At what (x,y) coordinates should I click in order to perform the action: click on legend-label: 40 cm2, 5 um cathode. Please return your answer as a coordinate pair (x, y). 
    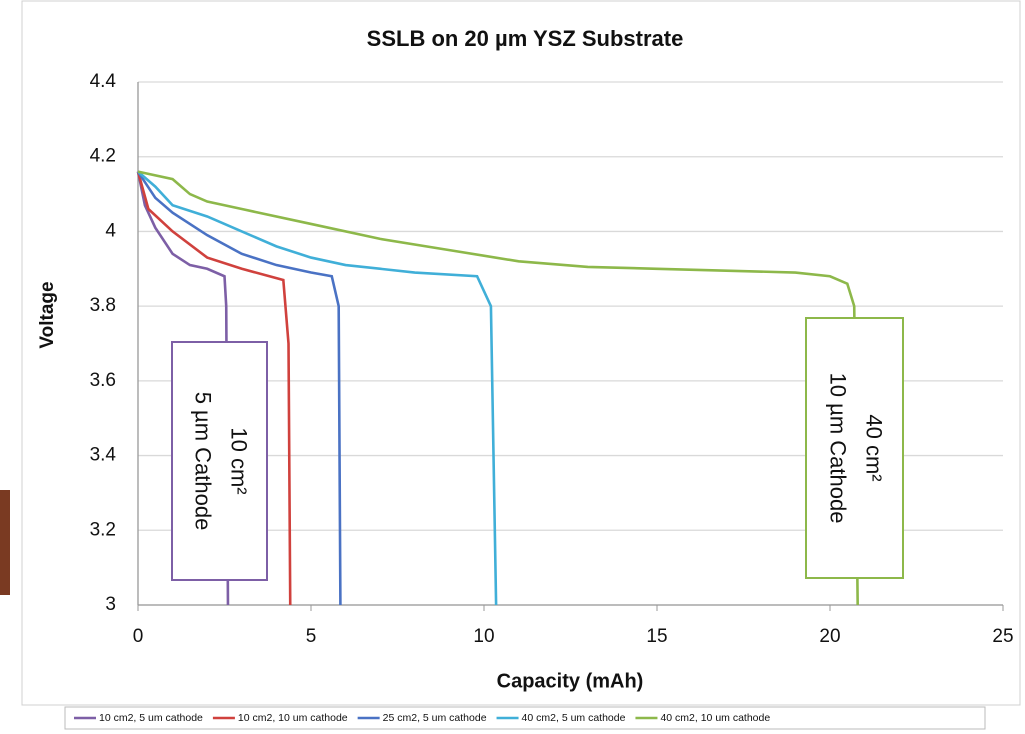
    Looking at the image, I should click on (574, 718).